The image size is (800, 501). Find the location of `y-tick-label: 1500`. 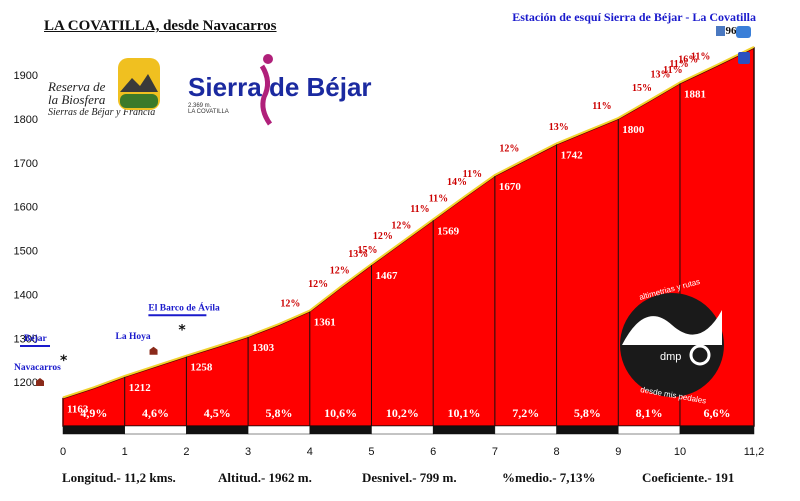

y-tick-label: 1500 is located at coordinates (26, 252).